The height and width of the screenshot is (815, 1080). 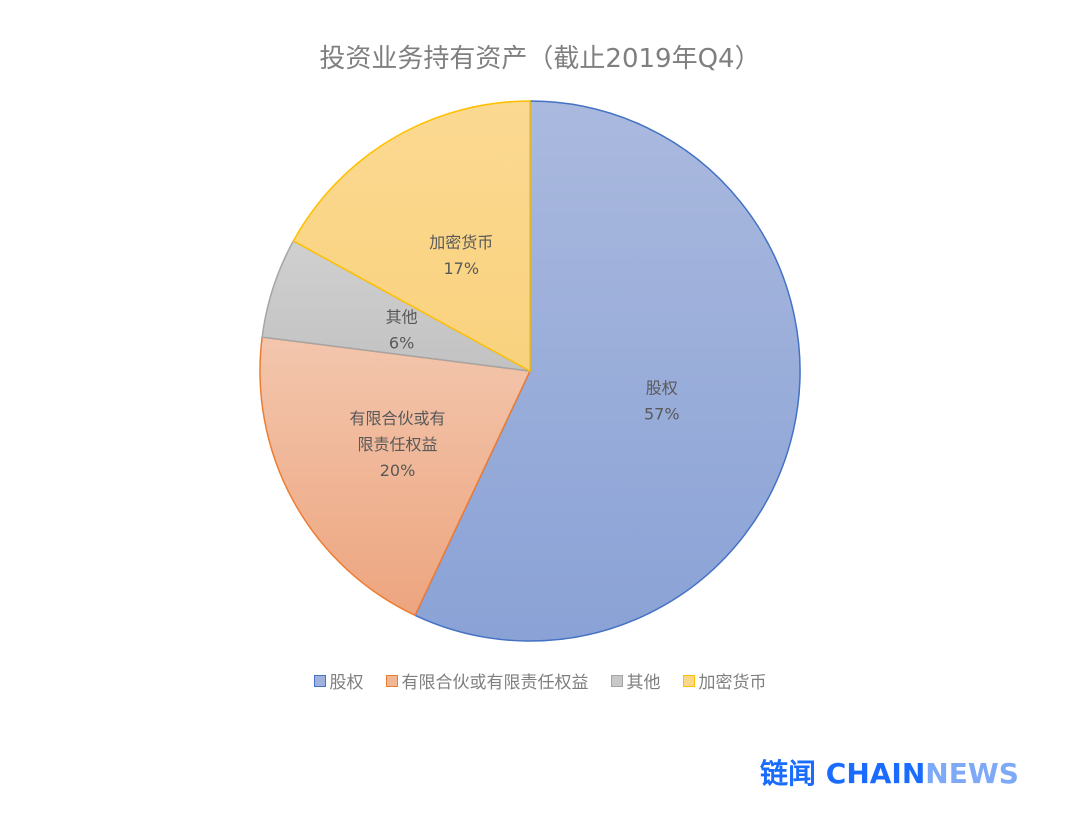 I want to click on legend-swatch-lp, so click(x=391, y=680).